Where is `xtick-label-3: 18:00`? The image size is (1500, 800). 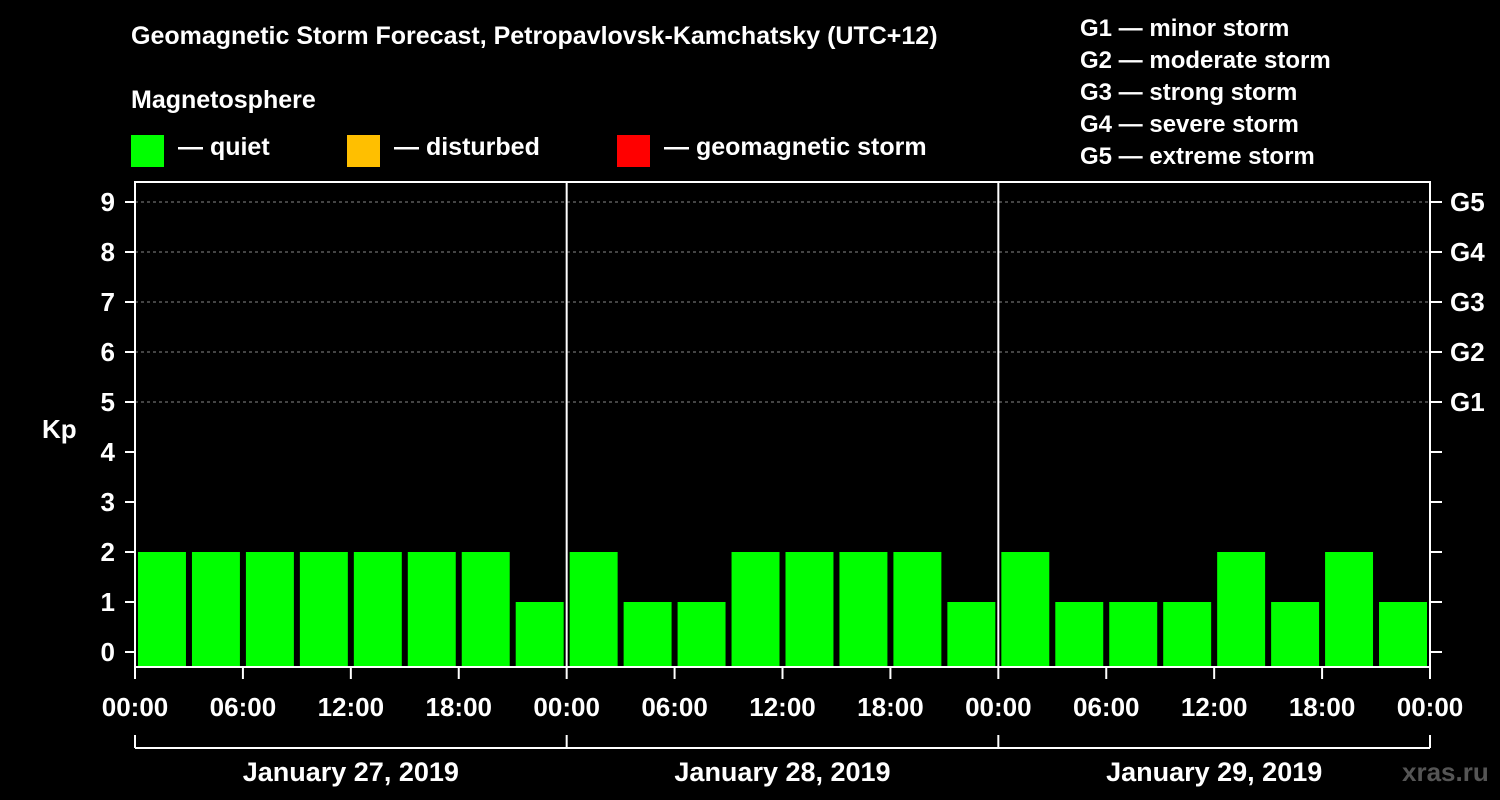
xtick-label-3: 18:00 is located at coordinates (459, 707).